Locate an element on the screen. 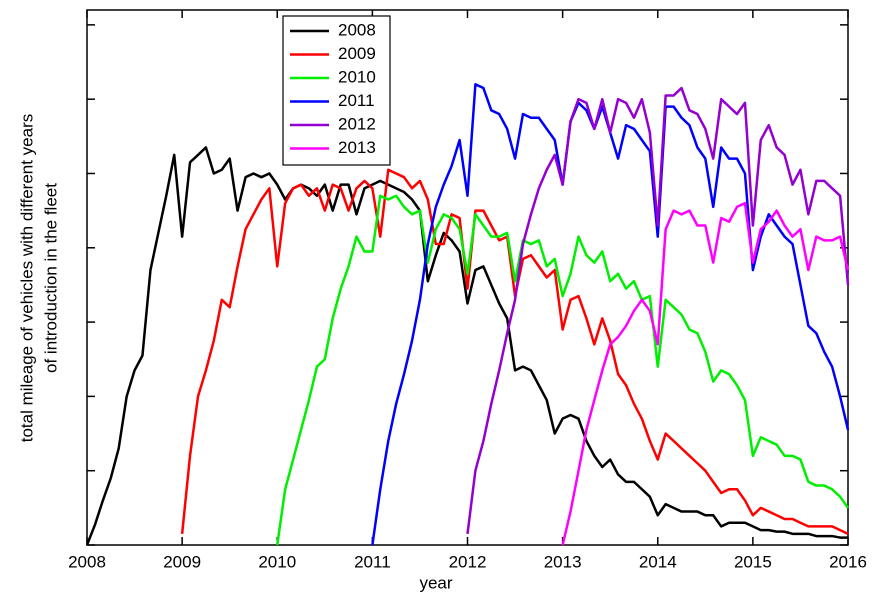 This screenshot has height=595, width=880. legend-label: 2010 is located at coordinates (357, 76).